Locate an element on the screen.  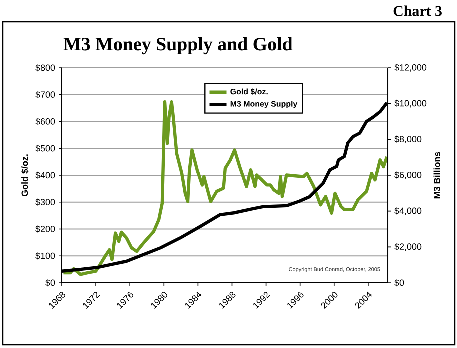
caption: Chart 3 is located at coordinates (418, 11).